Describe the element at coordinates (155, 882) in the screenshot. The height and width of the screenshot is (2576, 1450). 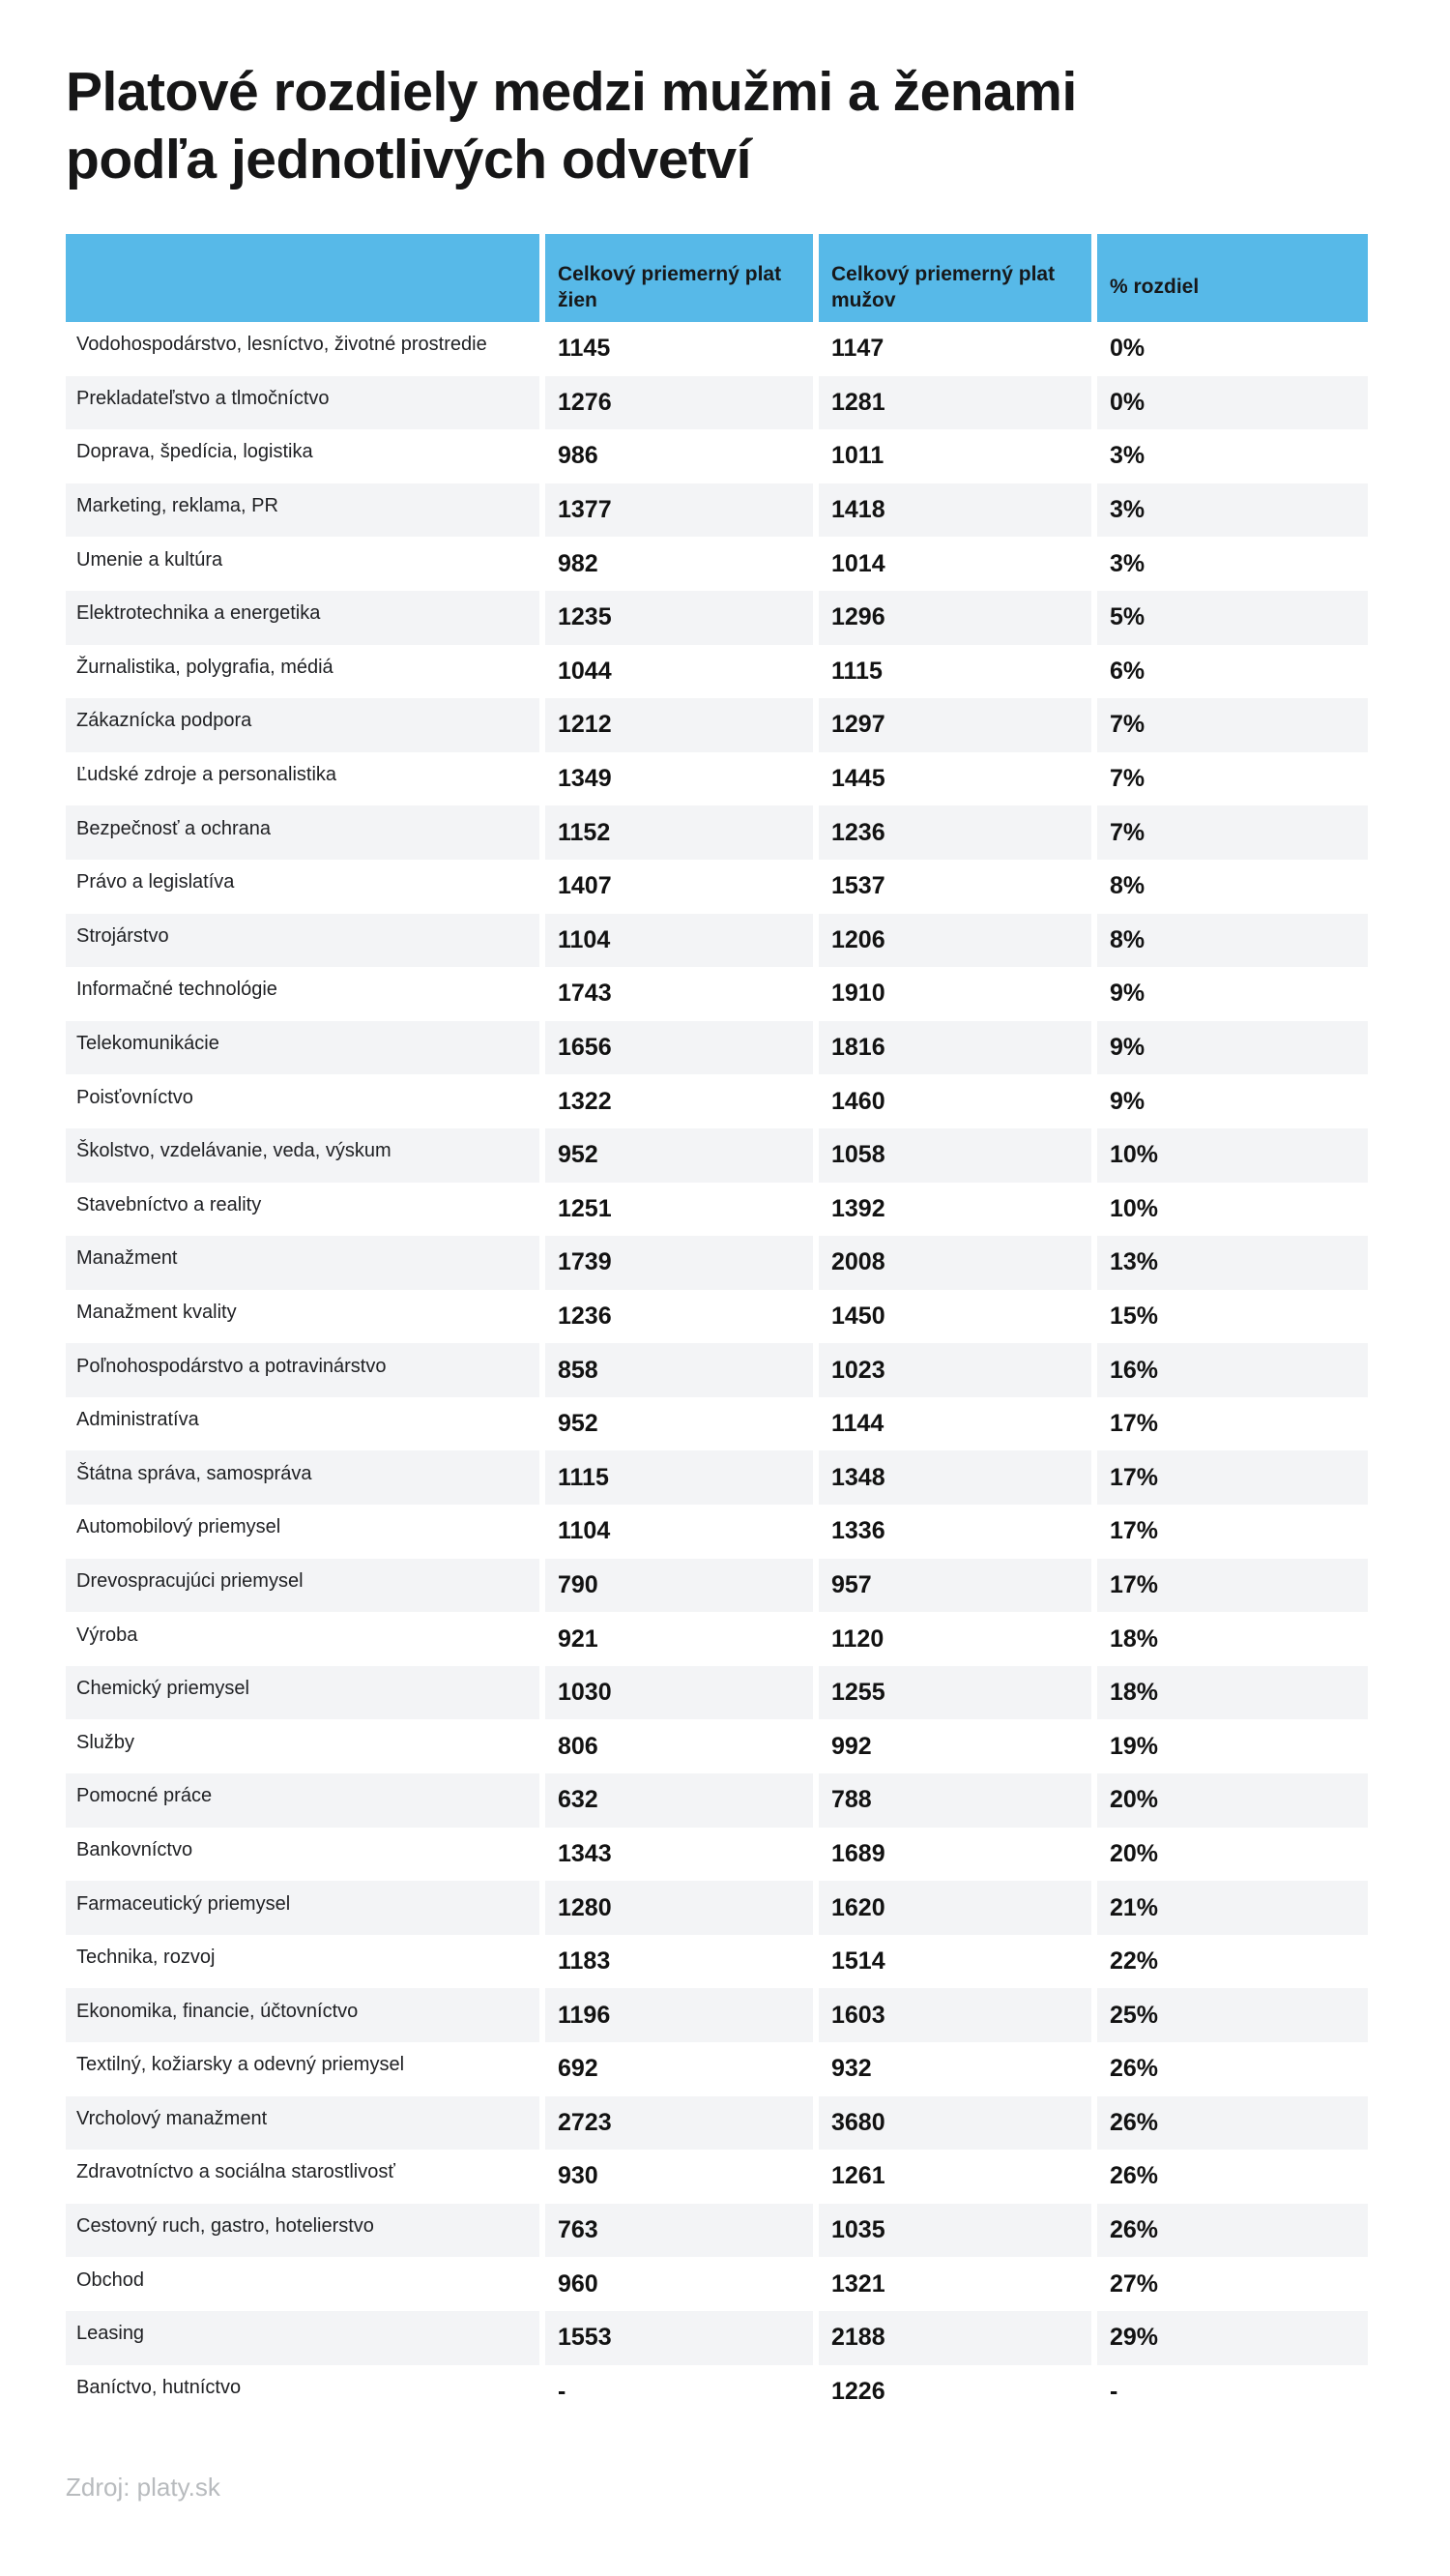
I see `industry-cell: Právo a legislatíva` at that location.